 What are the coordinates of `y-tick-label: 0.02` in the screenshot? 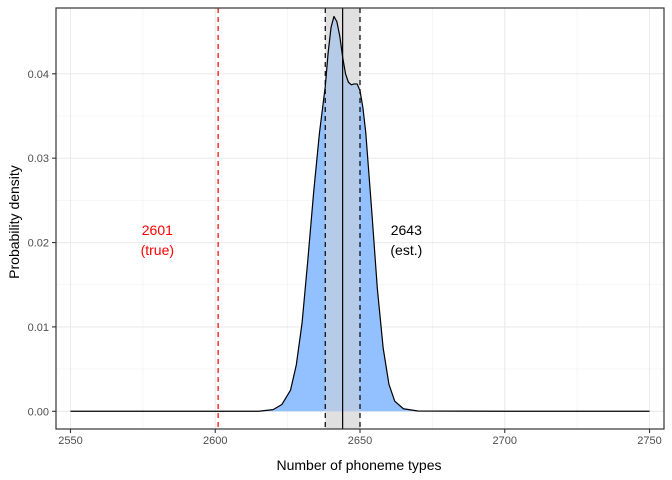 It's located at (38, 244).